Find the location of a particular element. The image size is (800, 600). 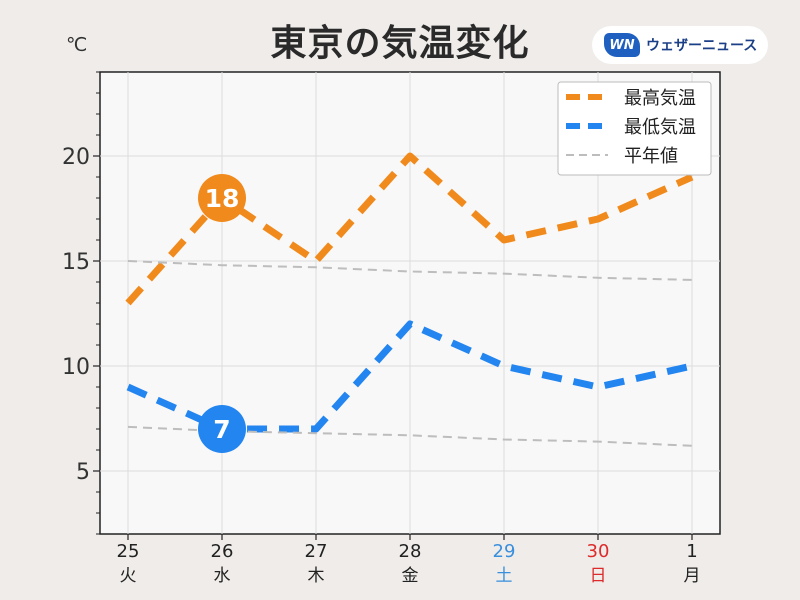

x-tick-weekday-label: 土 is located at coordinates (504, 576).